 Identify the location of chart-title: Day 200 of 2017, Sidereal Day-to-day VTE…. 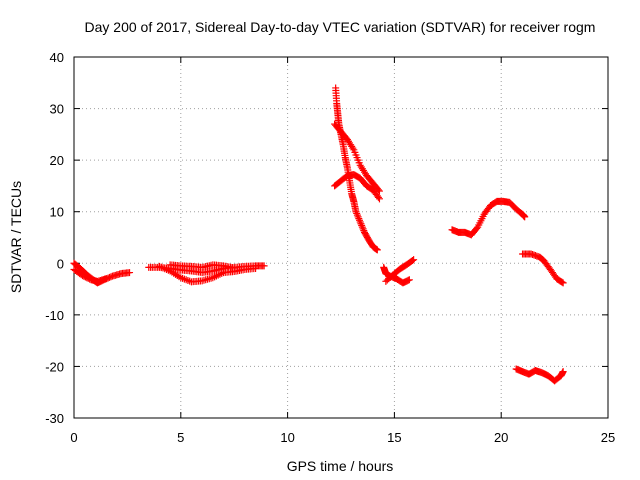
(340, 27).